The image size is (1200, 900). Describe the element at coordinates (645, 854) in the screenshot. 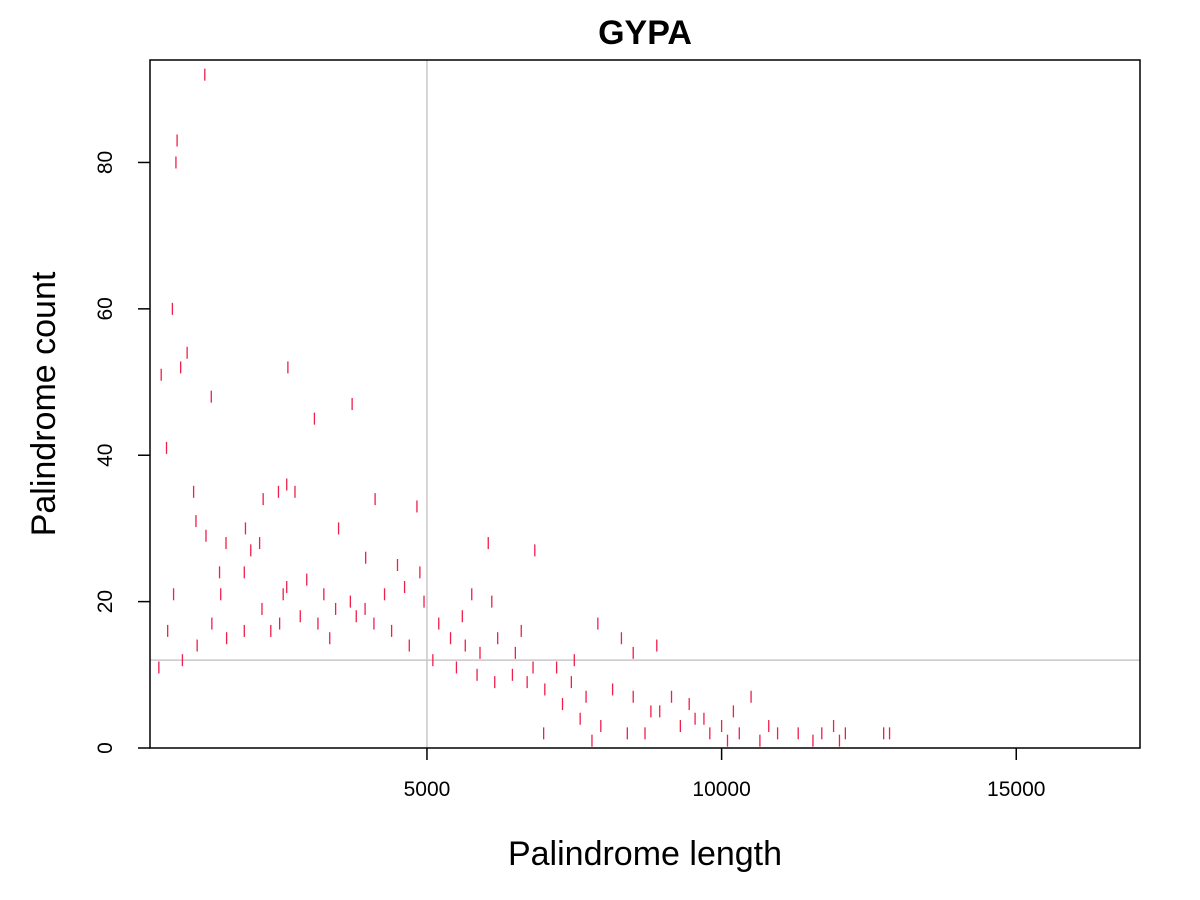

I see `x-axis-label: Palindrome length` at that location.